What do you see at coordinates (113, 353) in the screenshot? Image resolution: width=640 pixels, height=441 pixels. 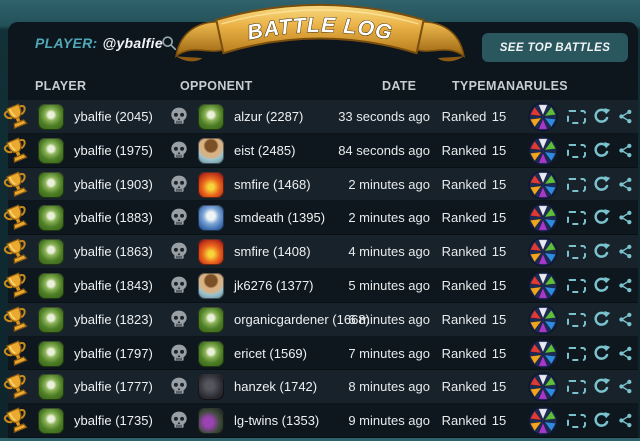 I see `player-name-rating: ybalfie (1797)` at bounding box center [113, 353].